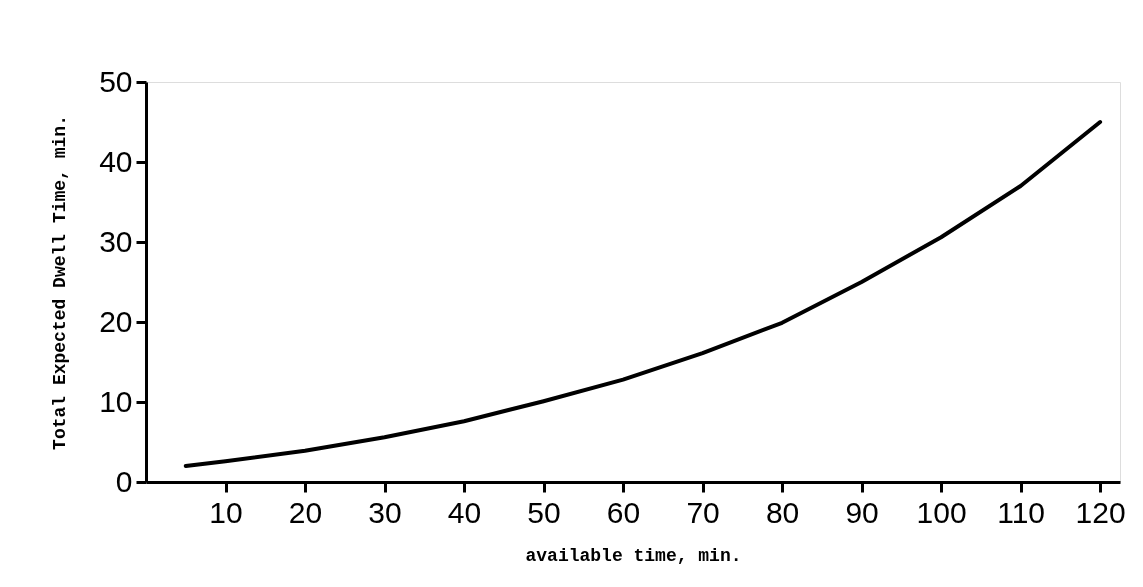 This screenshot has width=1143, height=587. Describe the element at coordinates (1021, 512) in the screenshot. I see `x-tick-label: 110` at that location.